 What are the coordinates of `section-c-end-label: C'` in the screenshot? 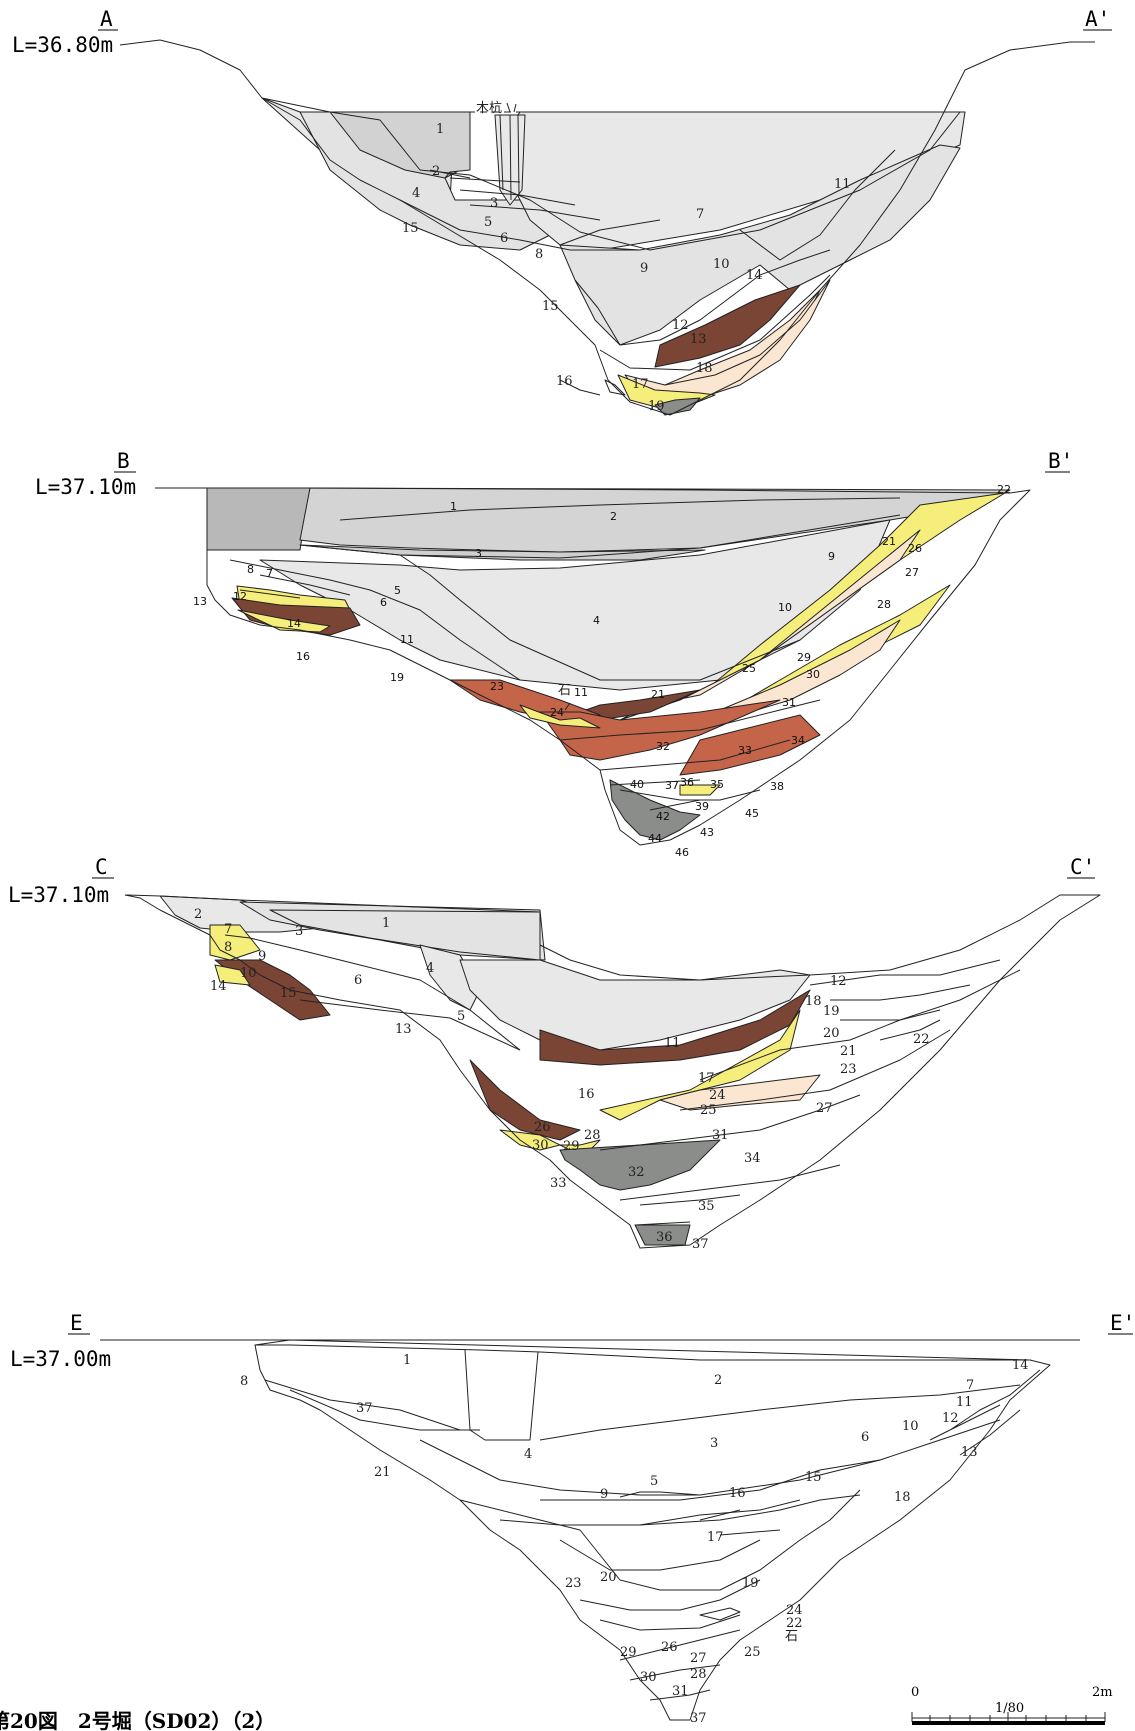 It's located at (1082, 867).